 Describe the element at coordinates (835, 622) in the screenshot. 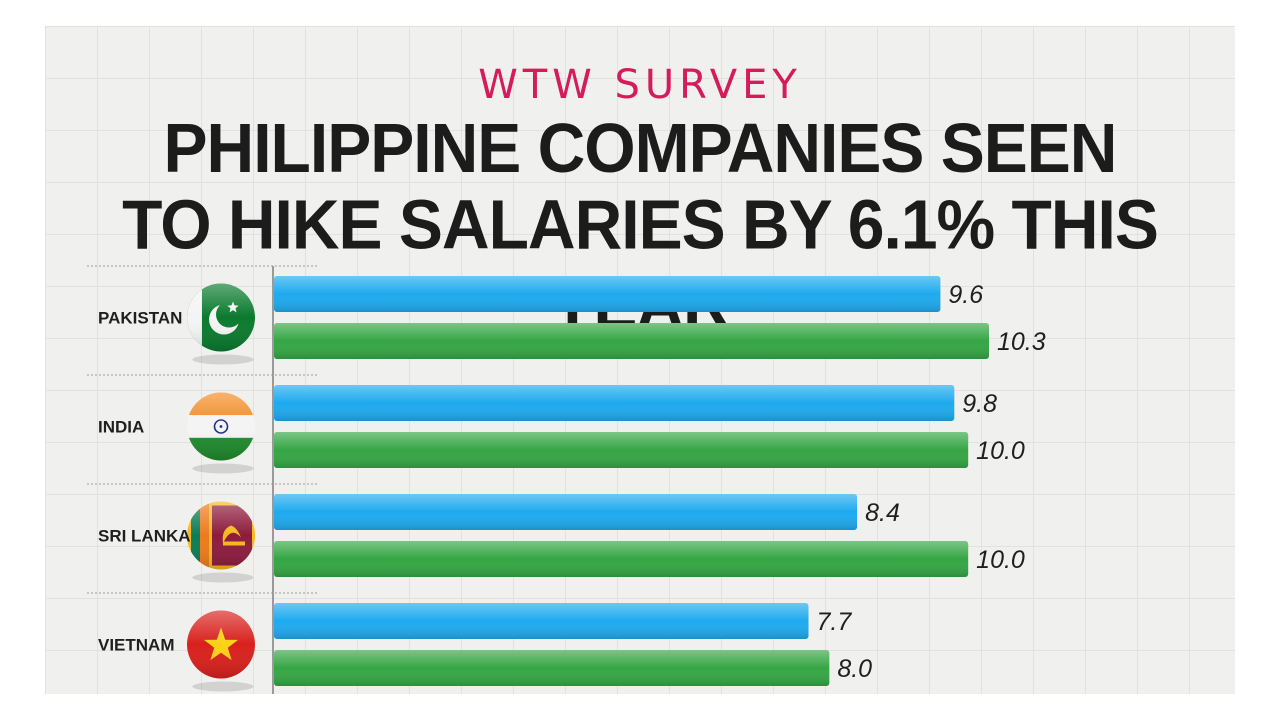

I see `value-label: 7.7` at that location.